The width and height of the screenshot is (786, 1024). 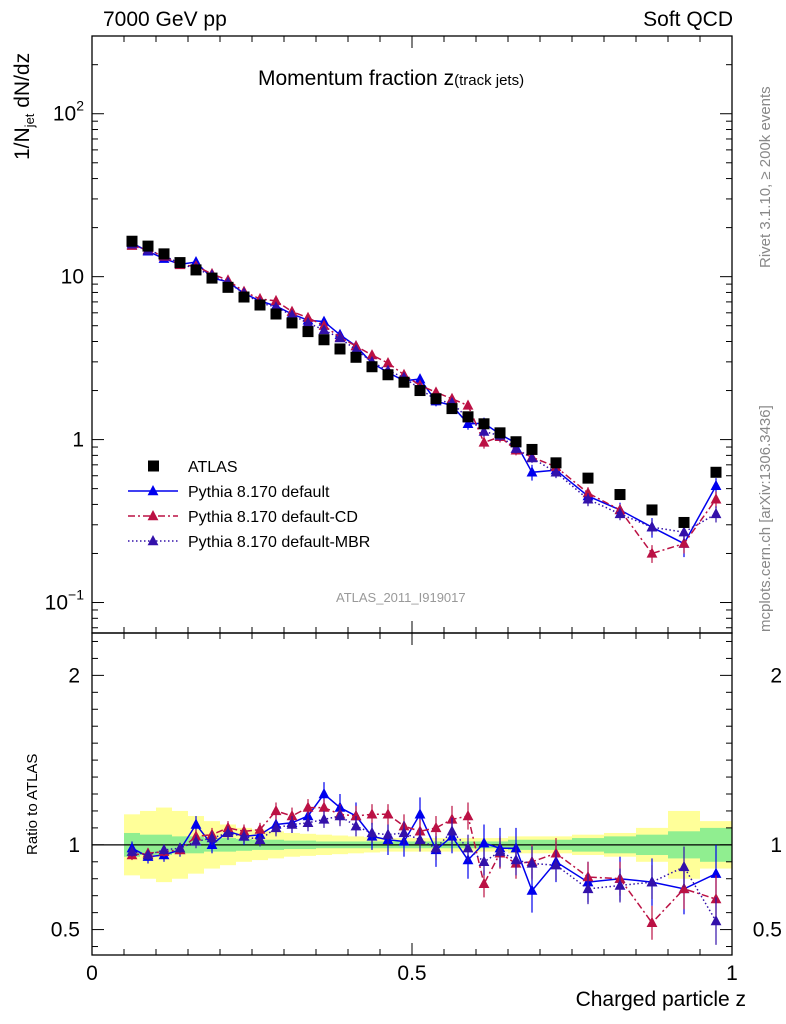 What do you see at coordinates (74, 845) in the screenshot?
I see `ratio-y-tick-label-left: 1` at bounding box center [74, 845].